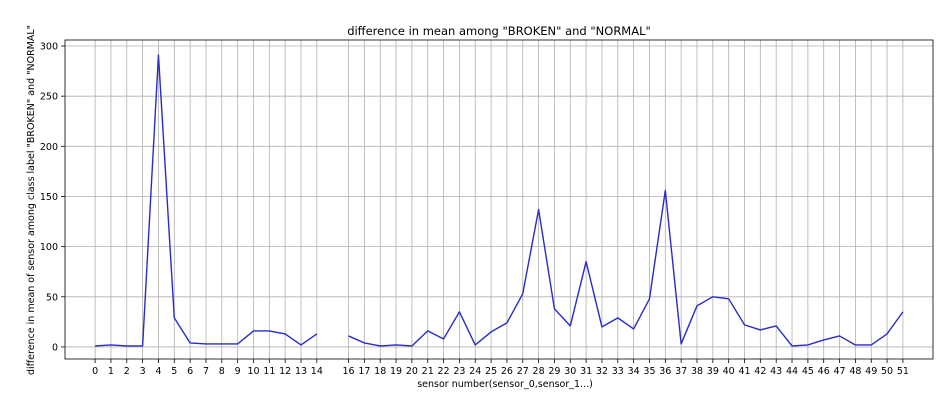 The image size is (947, 407). What do you see at coordinates (49, 197) in the screenshot?
I see `y-tick-label: 150` at bounding box center [49, 197].